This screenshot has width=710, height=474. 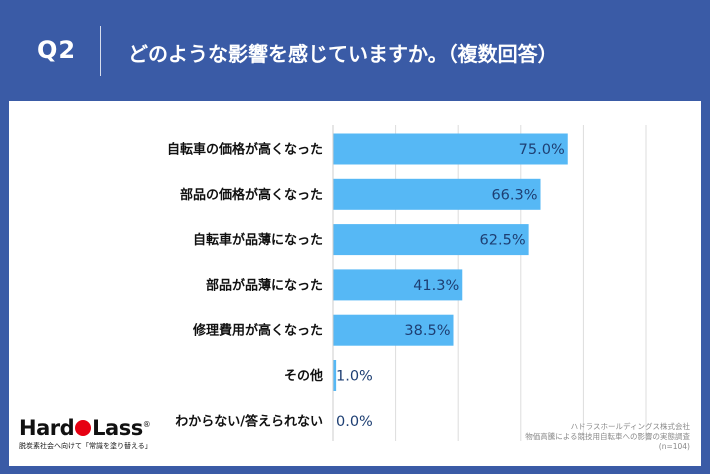 What do you see at coordinates (514, 195) in the screenshot?
I see `data-label: 66.3%` at bounding box center [514, 195].